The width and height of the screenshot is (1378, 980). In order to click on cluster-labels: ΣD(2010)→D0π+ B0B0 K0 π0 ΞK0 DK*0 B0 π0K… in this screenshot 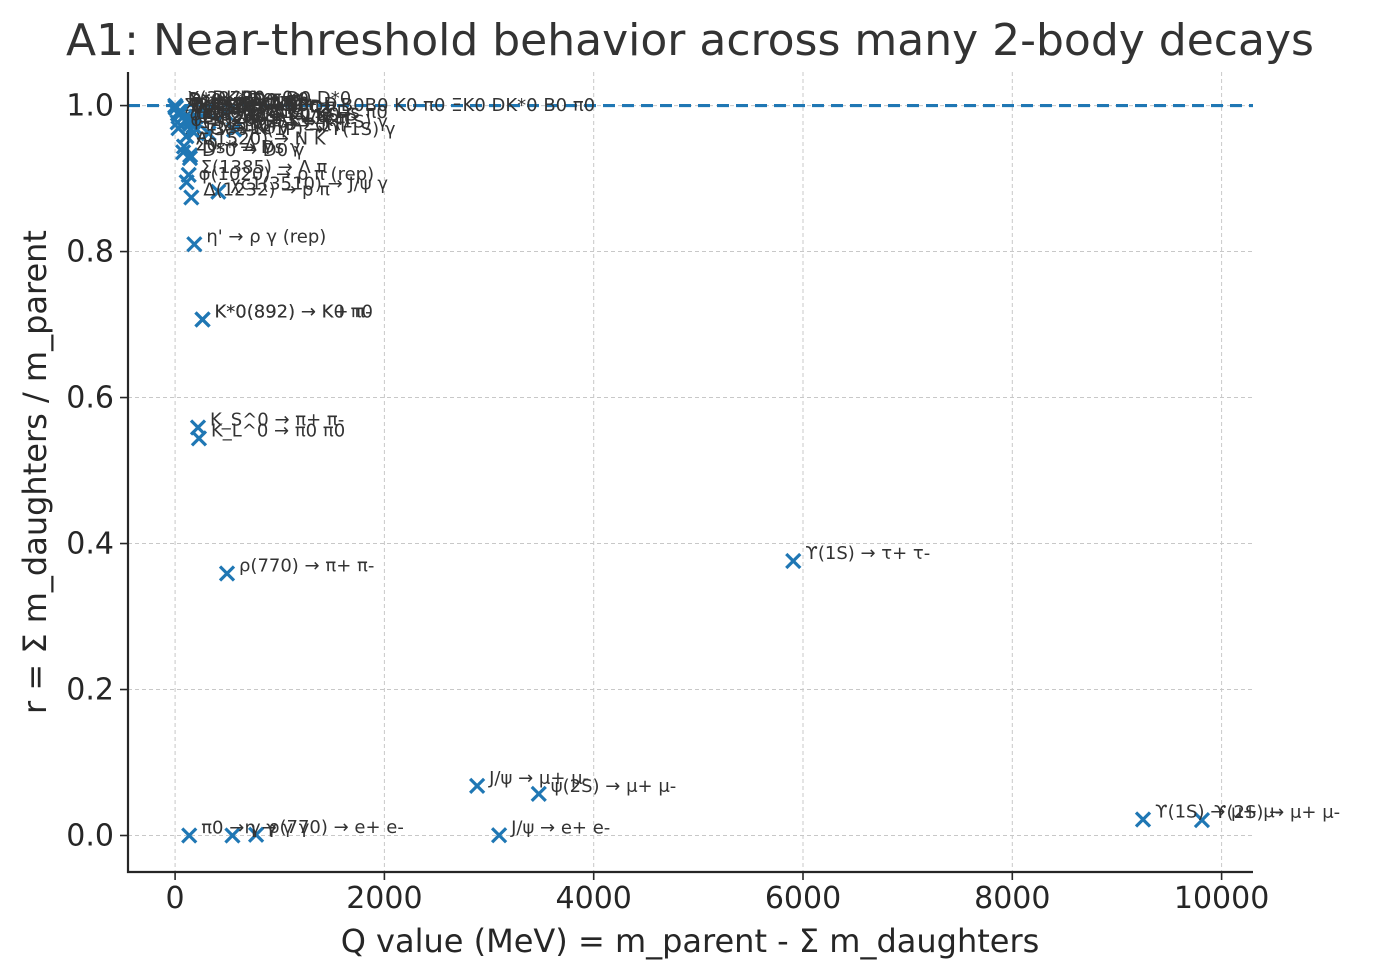, I will do `click(389, 117)`.